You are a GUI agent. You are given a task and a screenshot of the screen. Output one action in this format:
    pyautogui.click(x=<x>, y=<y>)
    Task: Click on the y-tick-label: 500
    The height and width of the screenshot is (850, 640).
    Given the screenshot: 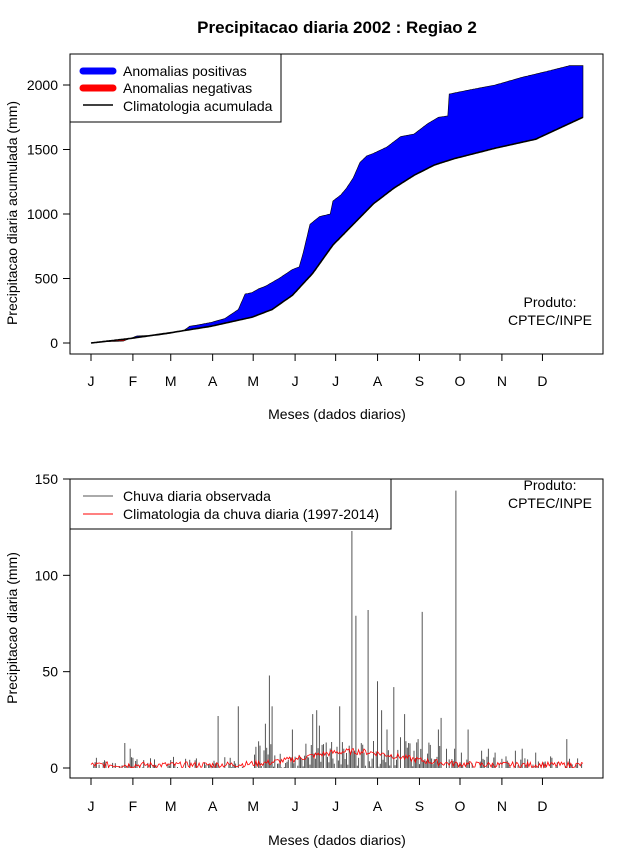 What is the action you would take?
    pyautogui.click(x=47, y=279)
    